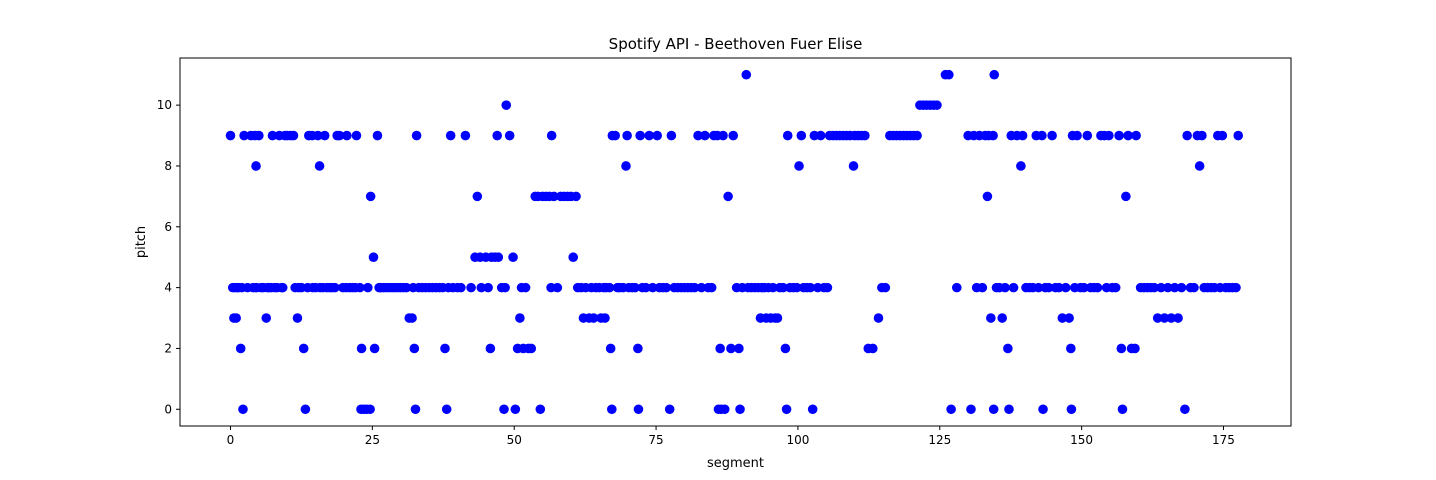 This screenshot has width=1436, height=480. Describe the element at coordinates (141, 242) in the screenshot. I see `y-axis-label: pitch` at that location.